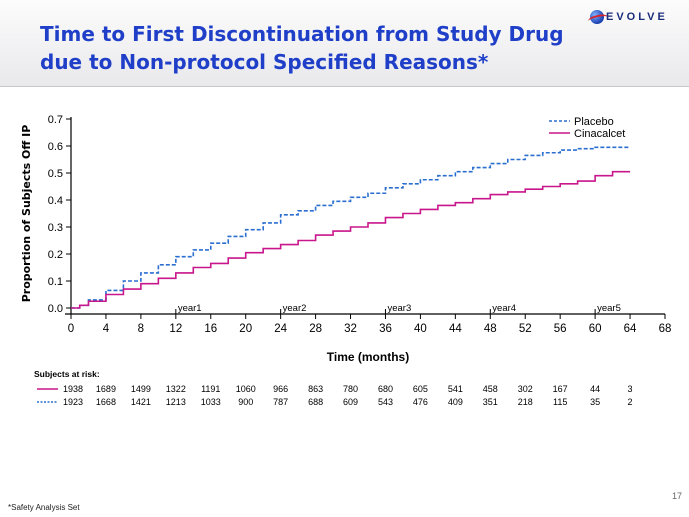 This screenshot has width=689, height=517. Describe the element at coordinates (71, 329) in the screenshot. I see `x-tick-label: 0` at that location.